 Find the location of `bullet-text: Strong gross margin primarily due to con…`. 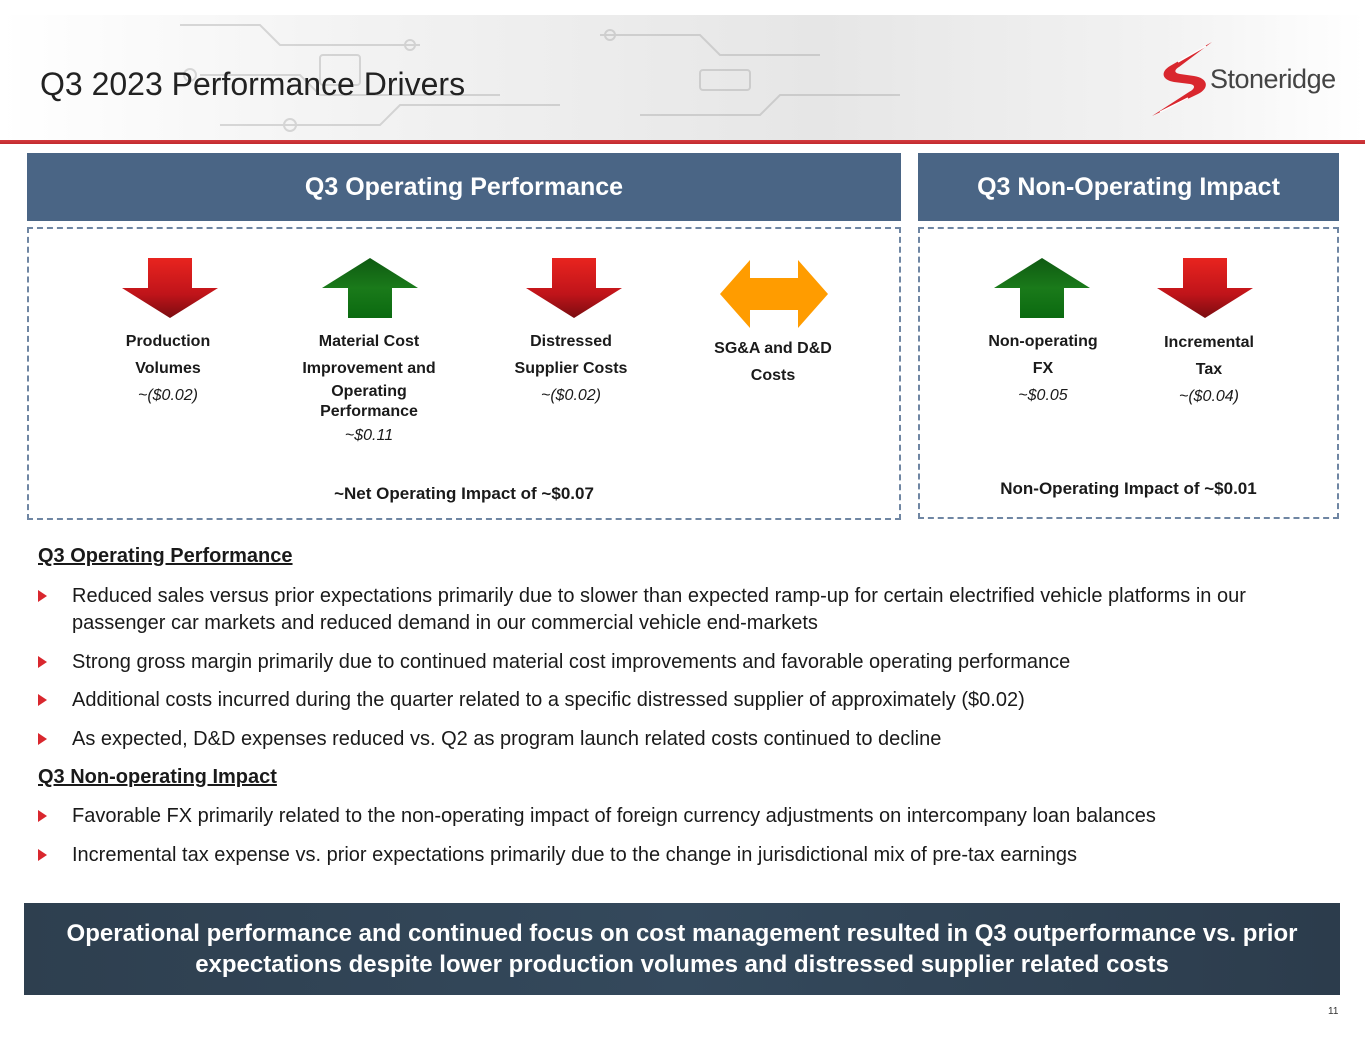

bullet-text: Strong gross margin primarily due to con… is located at coordinates (571, 662).